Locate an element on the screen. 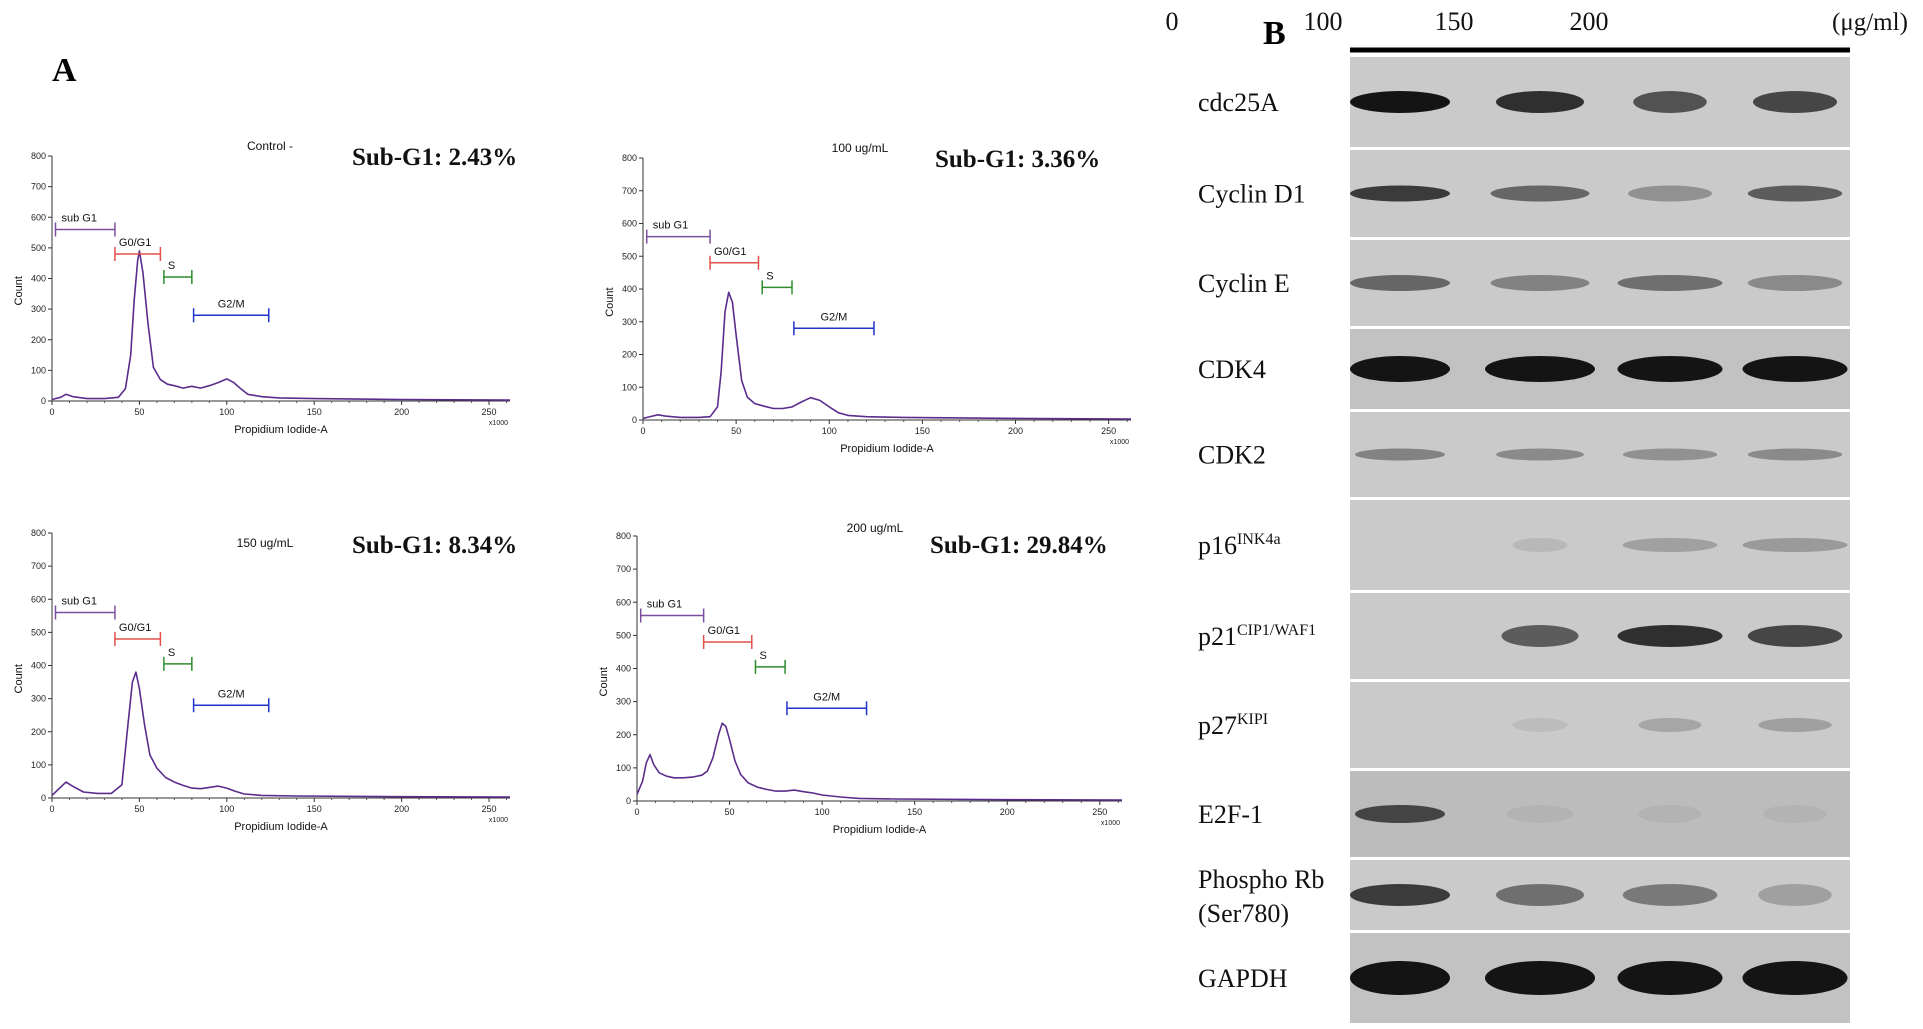  blot-row-e2f-1: E2F-1 is located at coordinates (1524, 814).